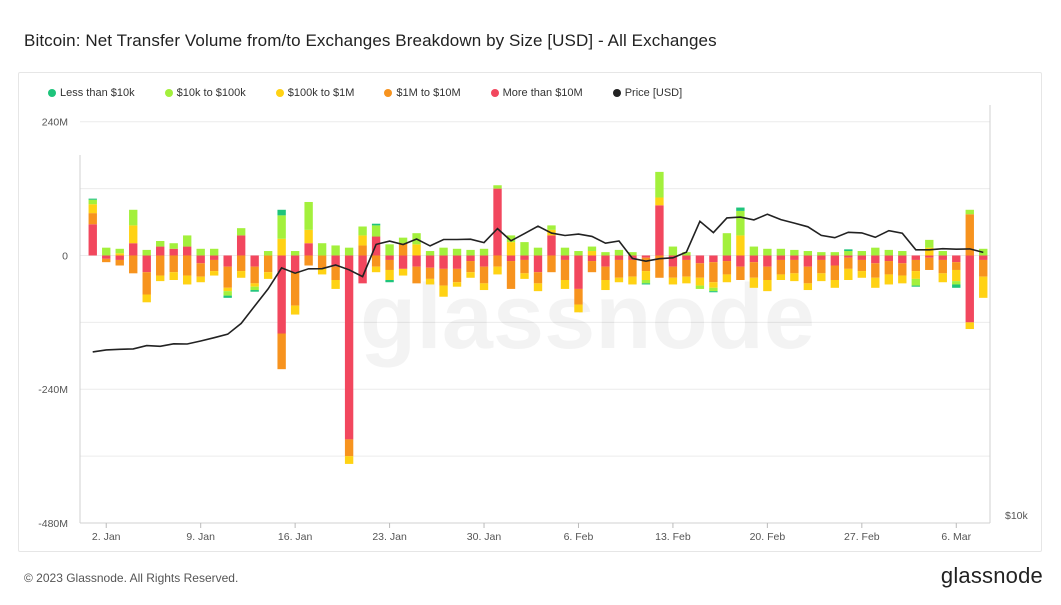 The width and height of the screenshot is (1061, 605). What do you see at coordinates (200, 537) in the screenshot?
I see `x-tick-label: 9. Jan` at bounding box center [200, 537].